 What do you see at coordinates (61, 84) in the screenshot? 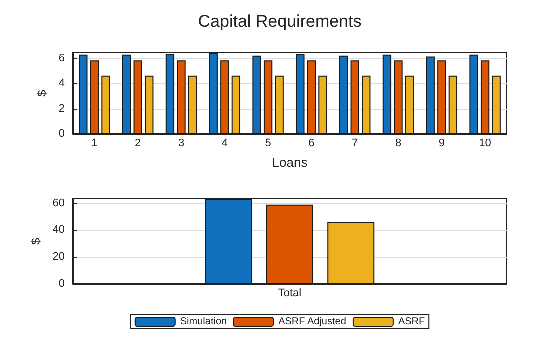
I see `y-tick-label: 4` at bounding box center [61, 84].